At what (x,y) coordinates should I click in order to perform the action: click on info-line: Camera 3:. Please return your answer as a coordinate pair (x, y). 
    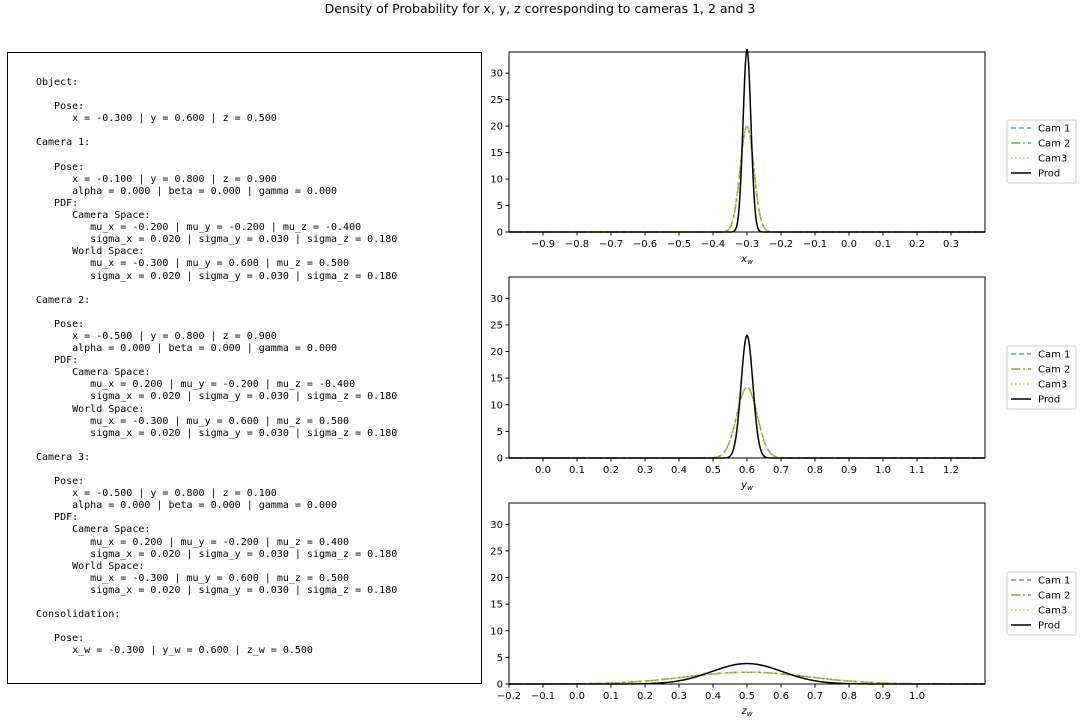
    Looking at the image, I should click on (63, 457).